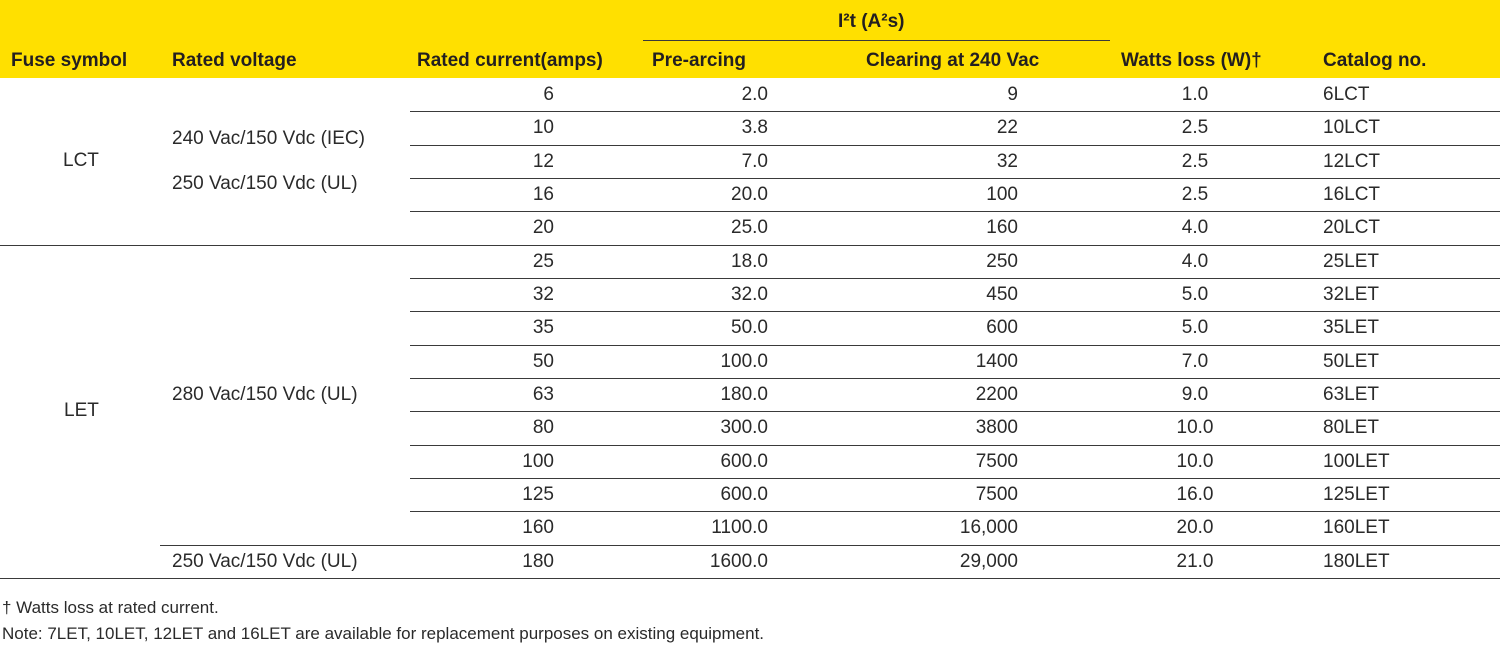  What do you see at coordinates (1351, 327) in the screenshot?
I see `row-catalog-no: 35LET` at bounding box center [1351, 327].